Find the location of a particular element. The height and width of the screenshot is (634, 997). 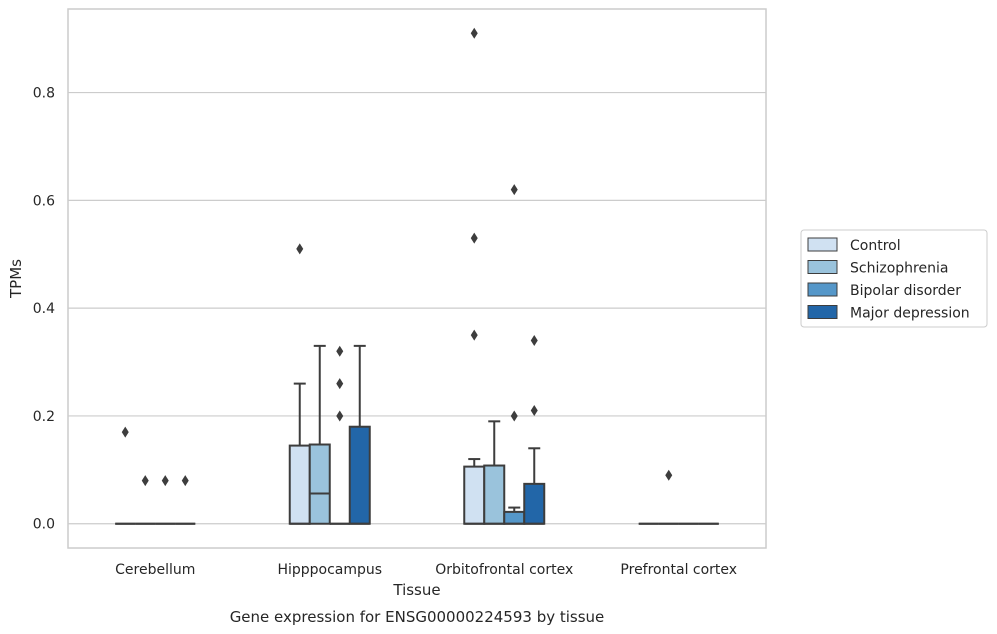

y-tick-label: 0.0 is located at coordinates (44, 525).